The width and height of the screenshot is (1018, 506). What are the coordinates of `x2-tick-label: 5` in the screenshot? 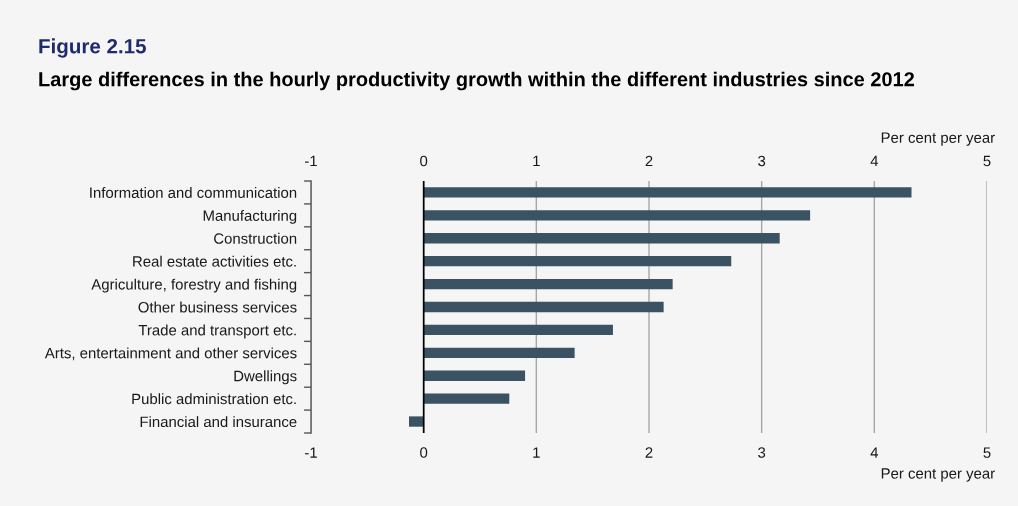 It's located at (987, 161).